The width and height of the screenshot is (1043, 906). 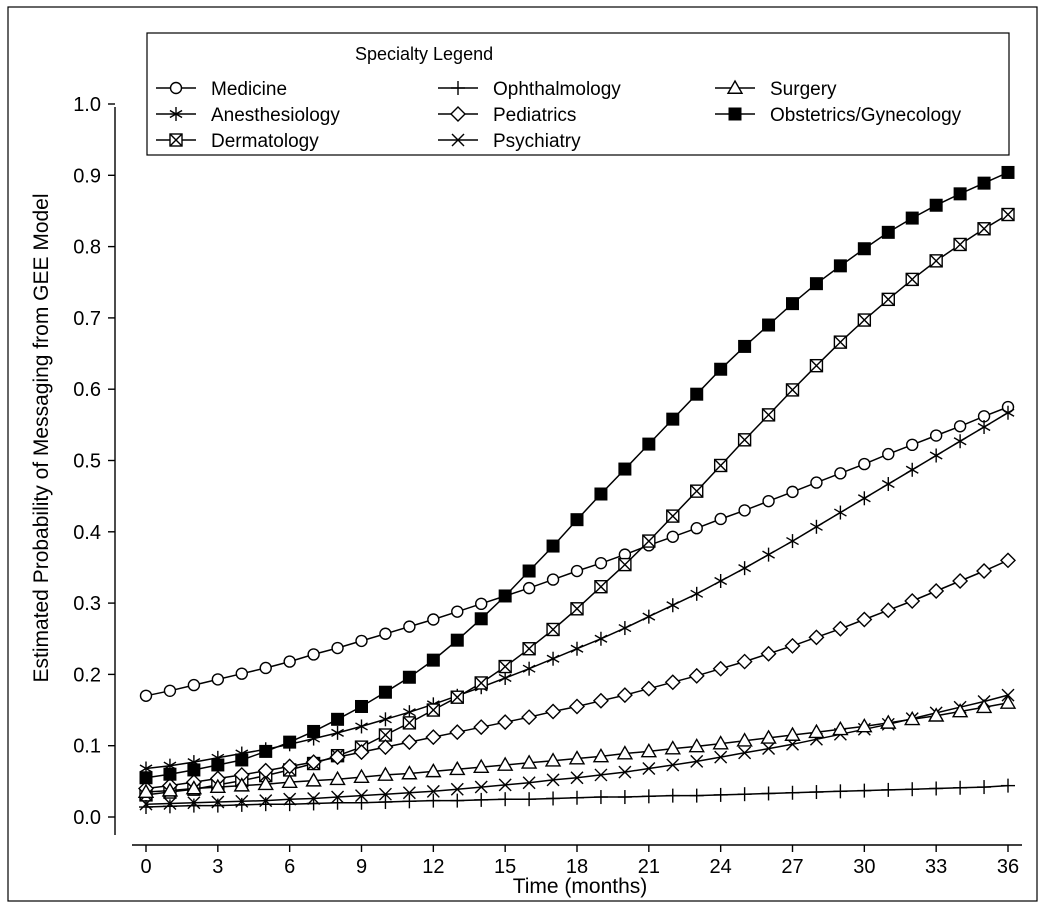 I want to click on y-tick-label: 0.3, so click(x=87, y=604).